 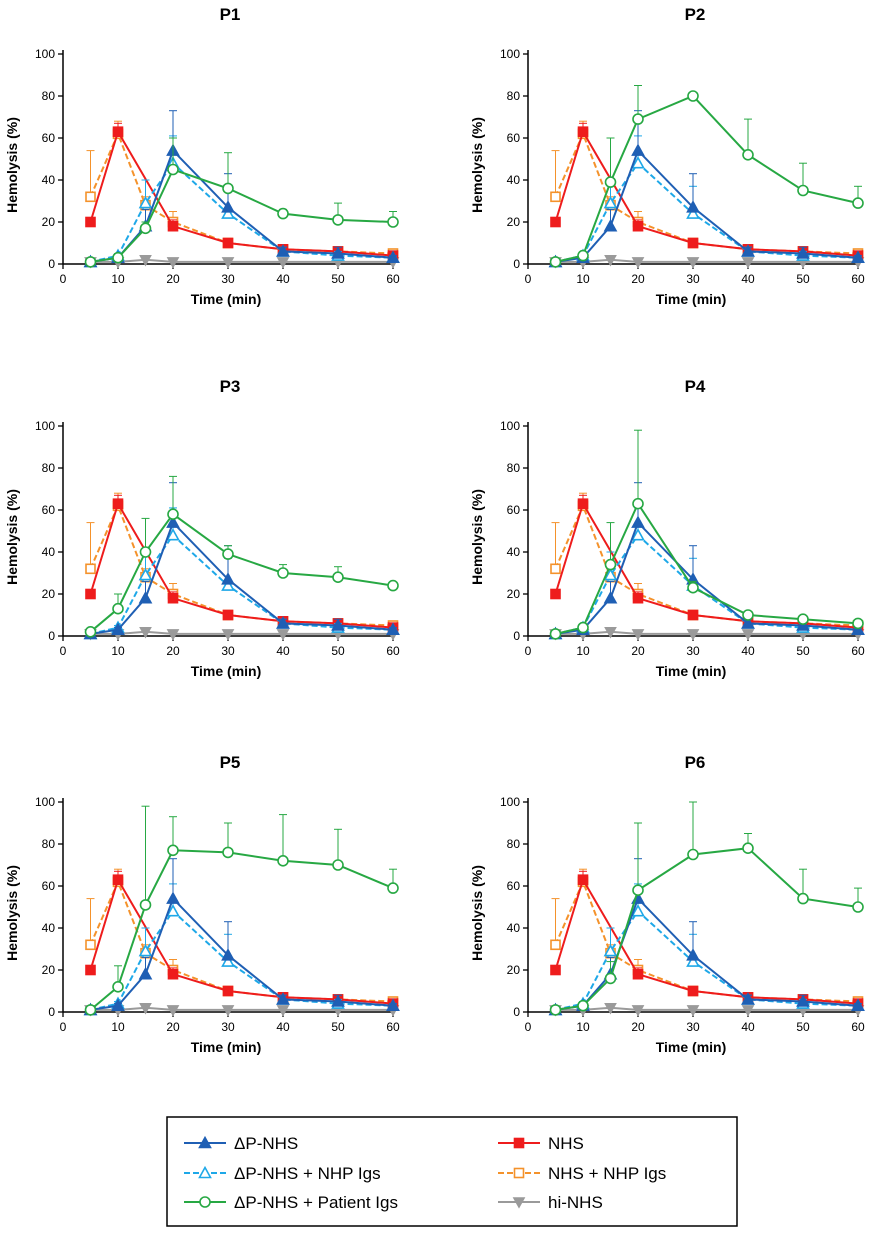 What do you see at coordinates (45, 426) in the screenshot?
I see `y-tick-label: 100` at bounding box center [45, 426].